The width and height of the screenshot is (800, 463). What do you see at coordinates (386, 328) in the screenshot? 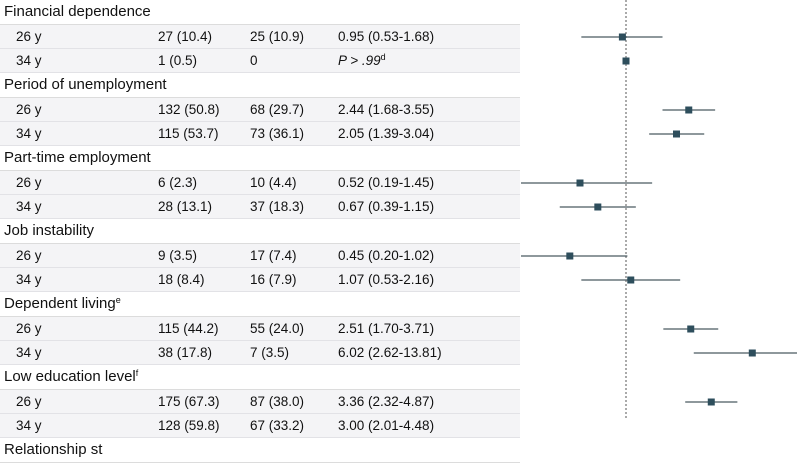
I see `odds-ratio: 2.51 (1.70-3.71)` at bounding box center [386, 328].